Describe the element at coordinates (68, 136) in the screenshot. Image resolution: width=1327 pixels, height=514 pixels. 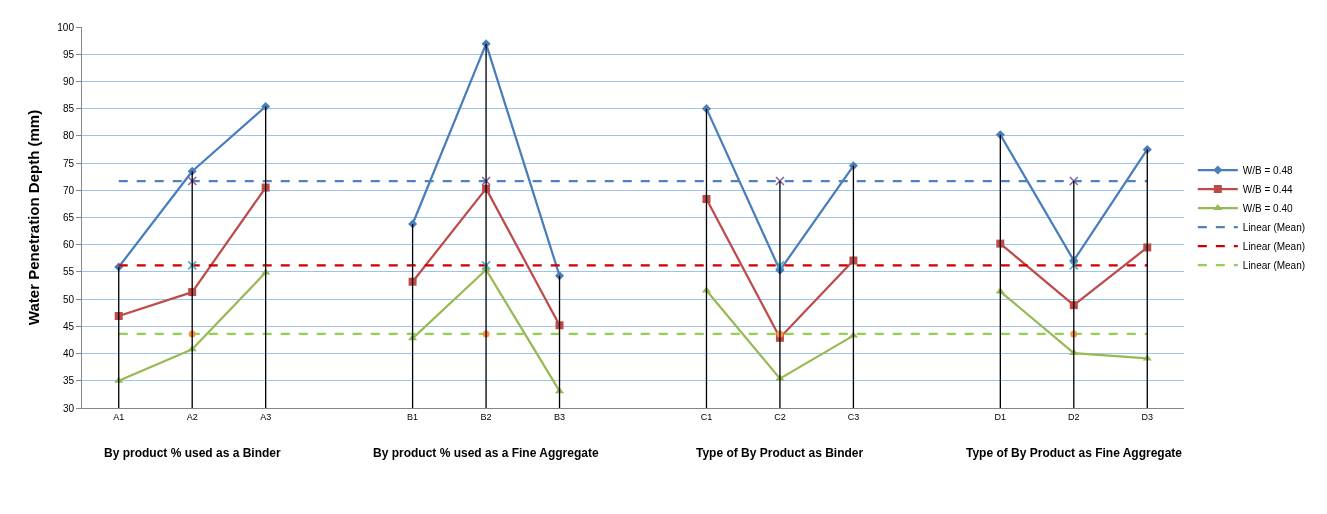
I see `y-tick-label: 80` at that location.